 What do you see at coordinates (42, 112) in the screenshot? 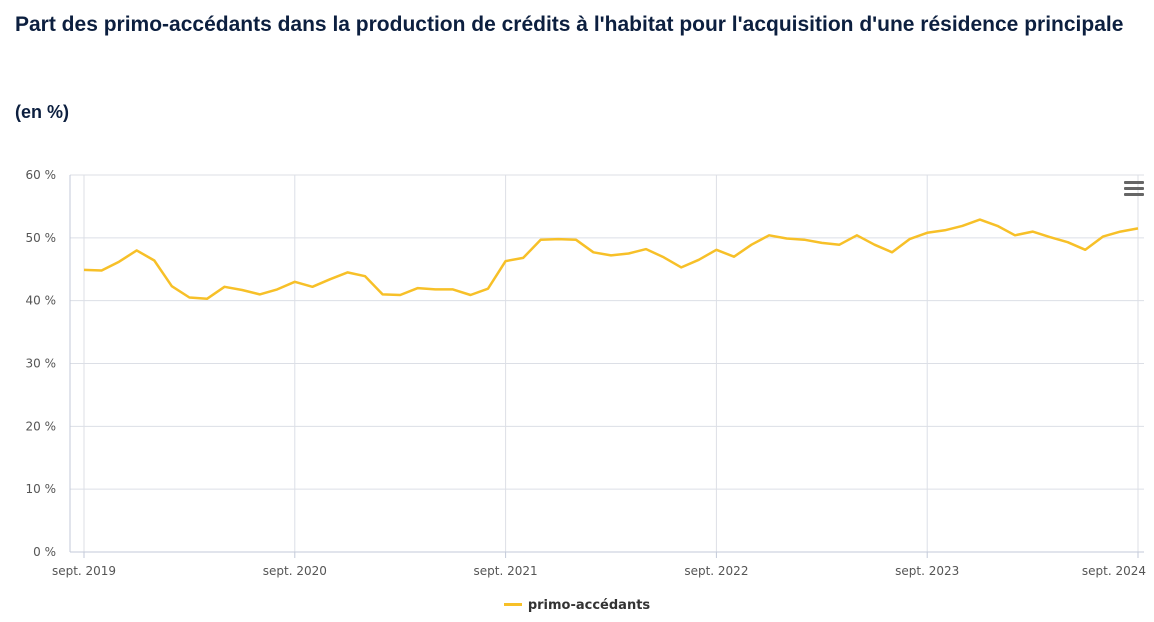
I see `chart-subtitle: (en %)` at bounding box center [42, 112].